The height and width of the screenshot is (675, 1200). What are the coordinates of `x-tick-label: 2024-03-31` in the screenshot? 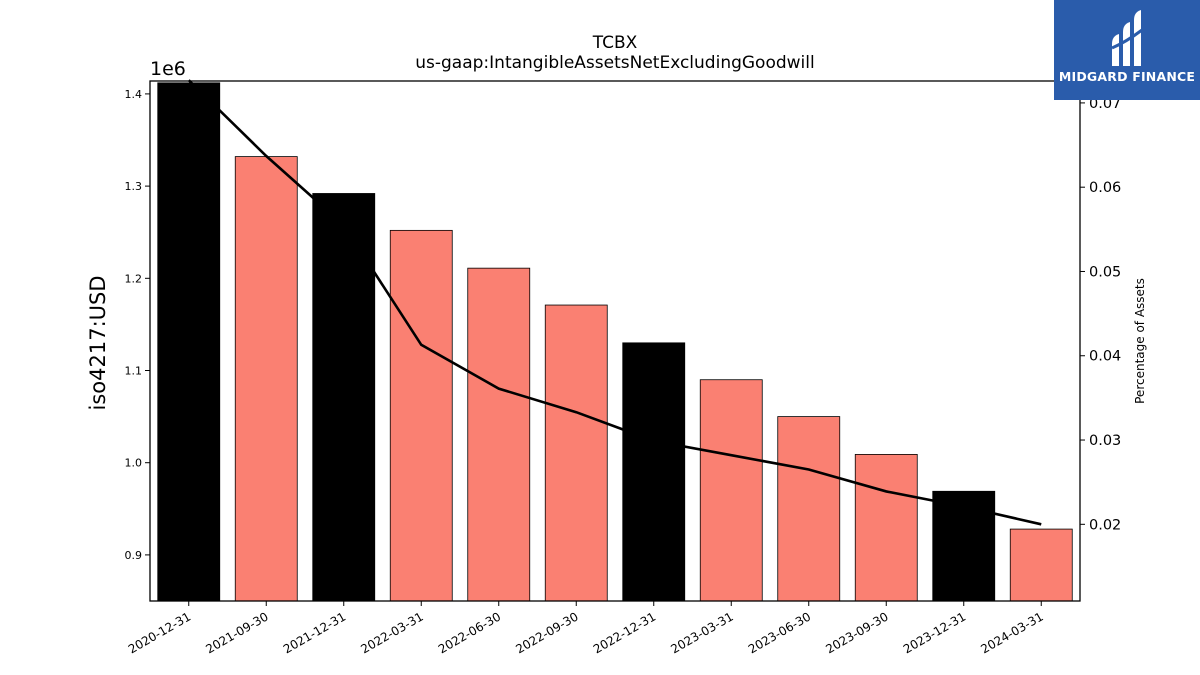 It's located at (1011, 632).